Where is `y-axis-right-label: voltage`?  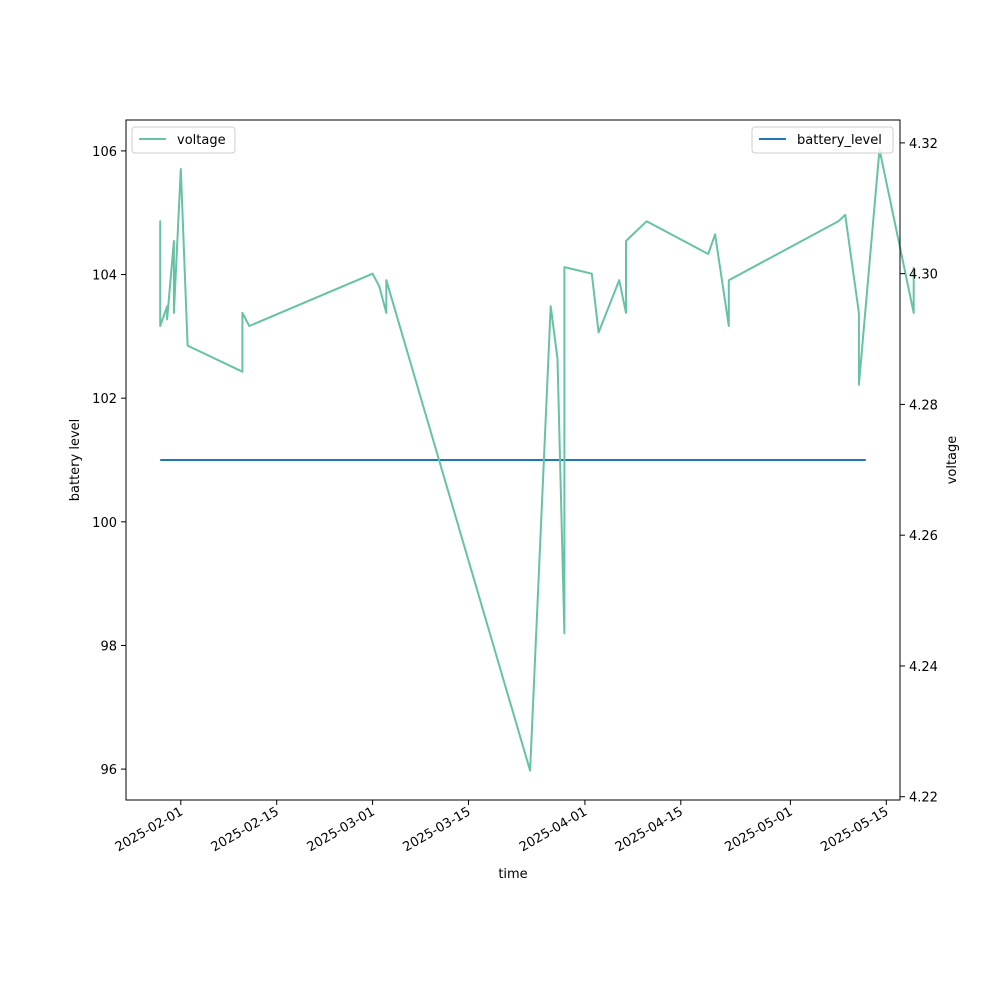 y-axis-right-label: voltage is located at coordinates (952, 460).